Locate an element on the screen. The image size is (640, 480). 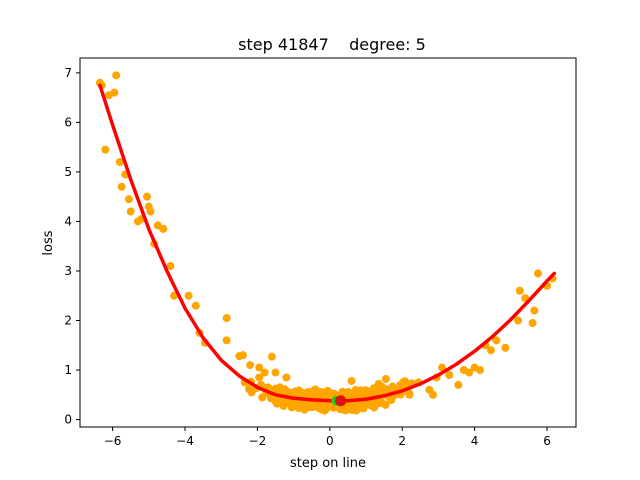
y-tick-label: 3 is located at coordinates (68, 271).